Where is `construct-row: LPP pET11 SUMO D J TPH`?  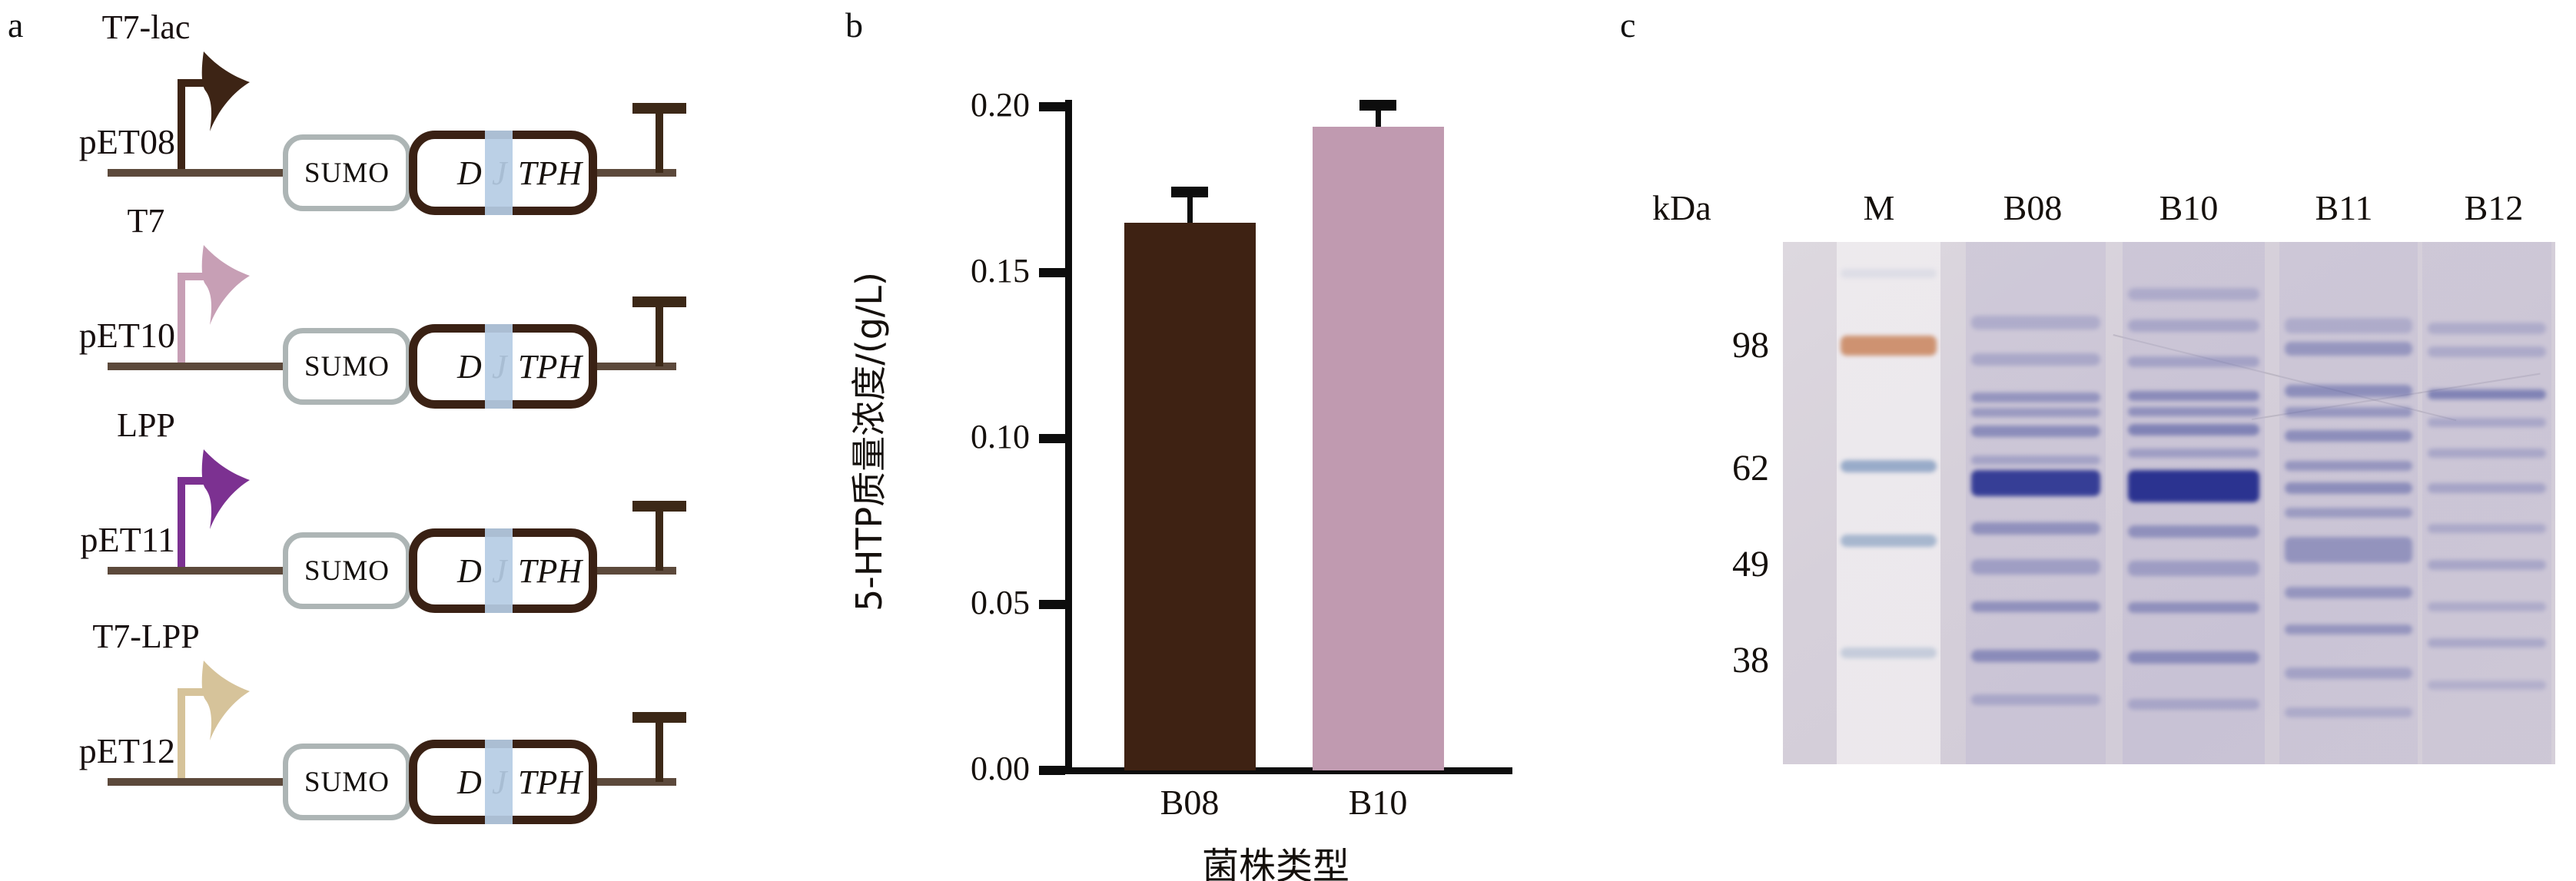 construct-row: LPP pET11 SUMO D J TPH is located at coordinates (415, 510).